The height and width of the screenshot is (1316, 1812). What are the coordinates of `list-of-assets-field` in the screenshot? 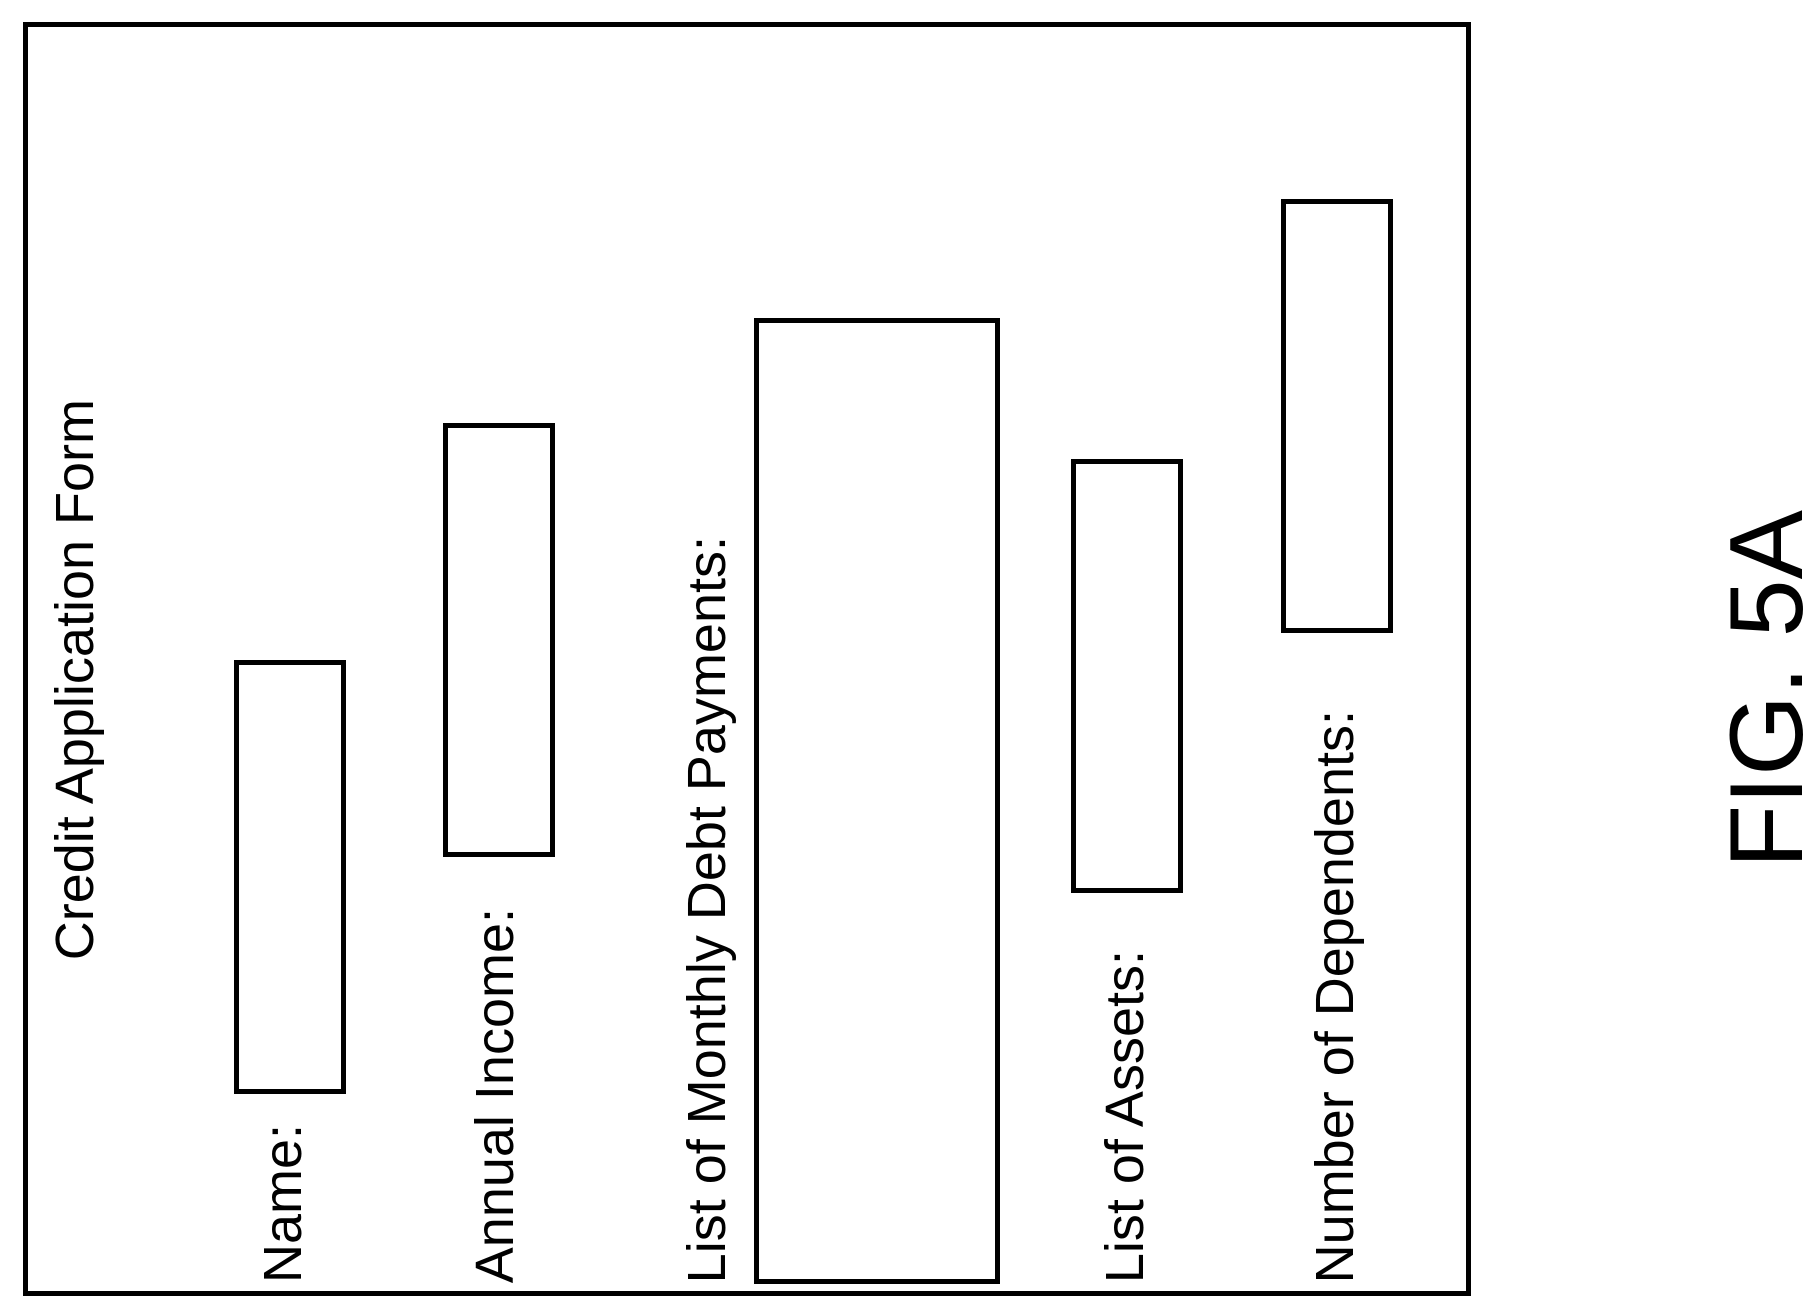 It's located at (1127, 676).